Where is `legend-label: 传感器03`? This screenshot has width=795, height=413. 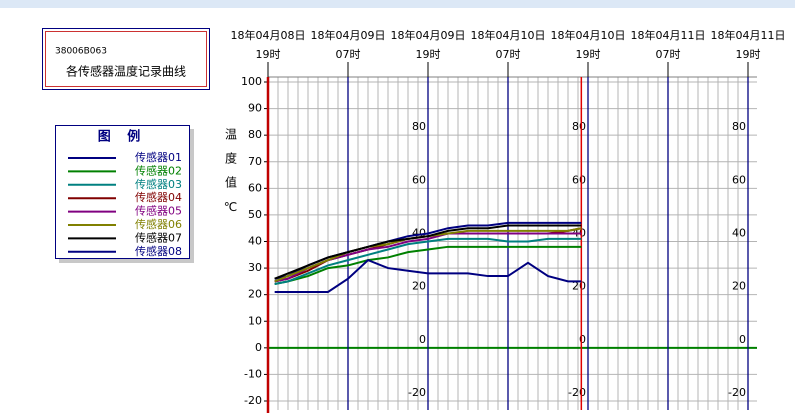
legend-label: 传感器03 is located at coordinates (158, 184).